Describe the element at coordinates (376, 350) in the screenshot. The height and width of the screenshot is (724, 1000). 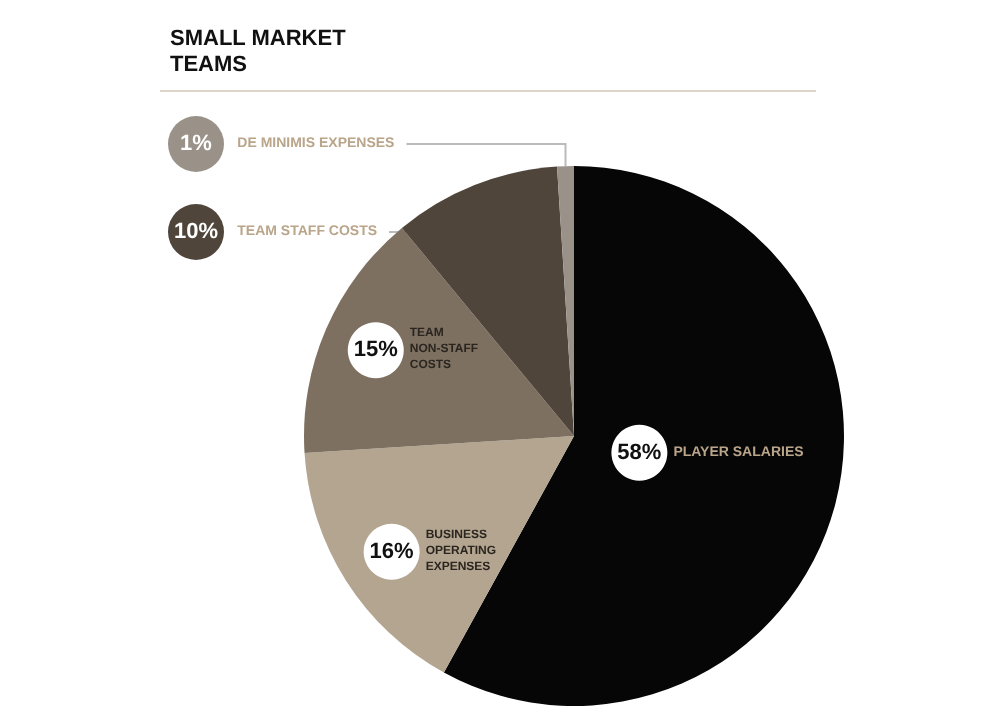
I see `data-label: 15%` at that location.